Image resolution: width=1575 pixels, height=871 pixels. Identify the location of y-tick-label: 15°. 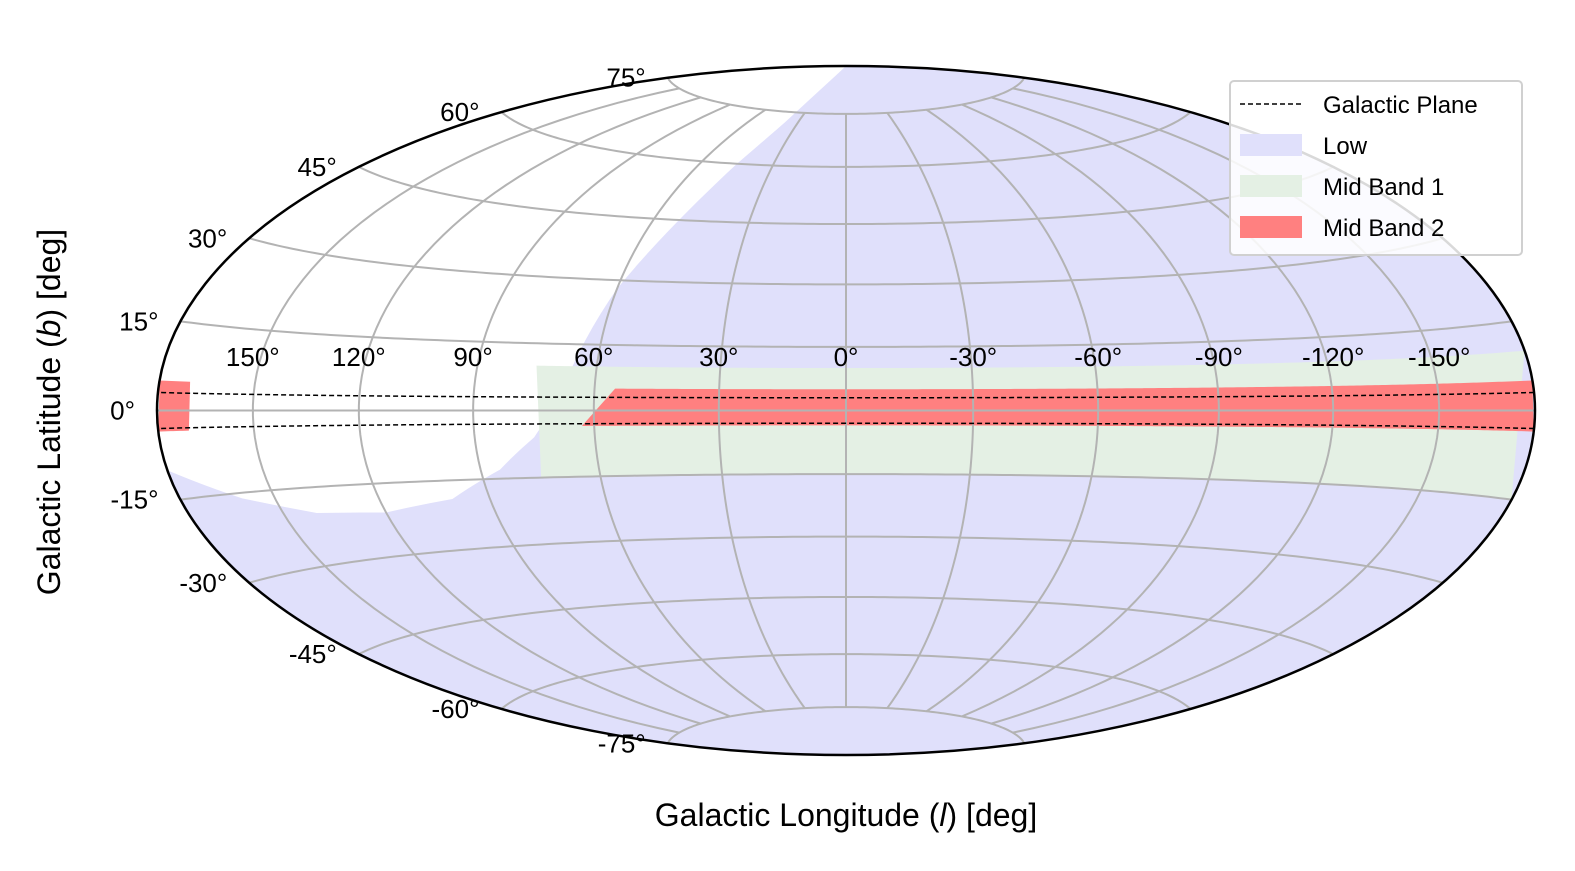
(138, 321).